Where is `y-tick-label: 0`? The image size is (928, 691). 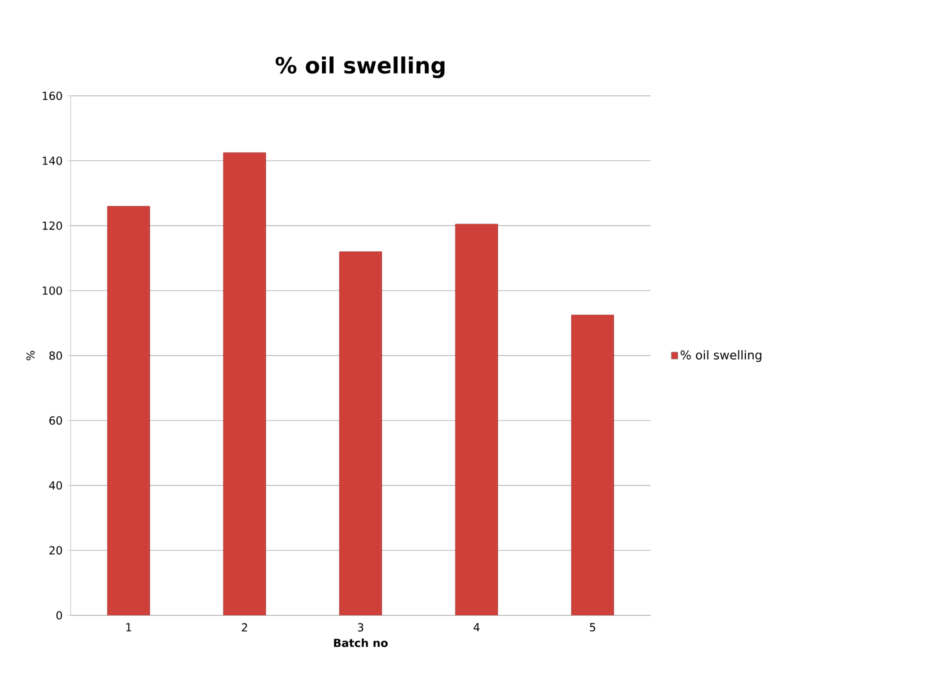 y-tick-label: 0 is located at coordinates (59, 615).